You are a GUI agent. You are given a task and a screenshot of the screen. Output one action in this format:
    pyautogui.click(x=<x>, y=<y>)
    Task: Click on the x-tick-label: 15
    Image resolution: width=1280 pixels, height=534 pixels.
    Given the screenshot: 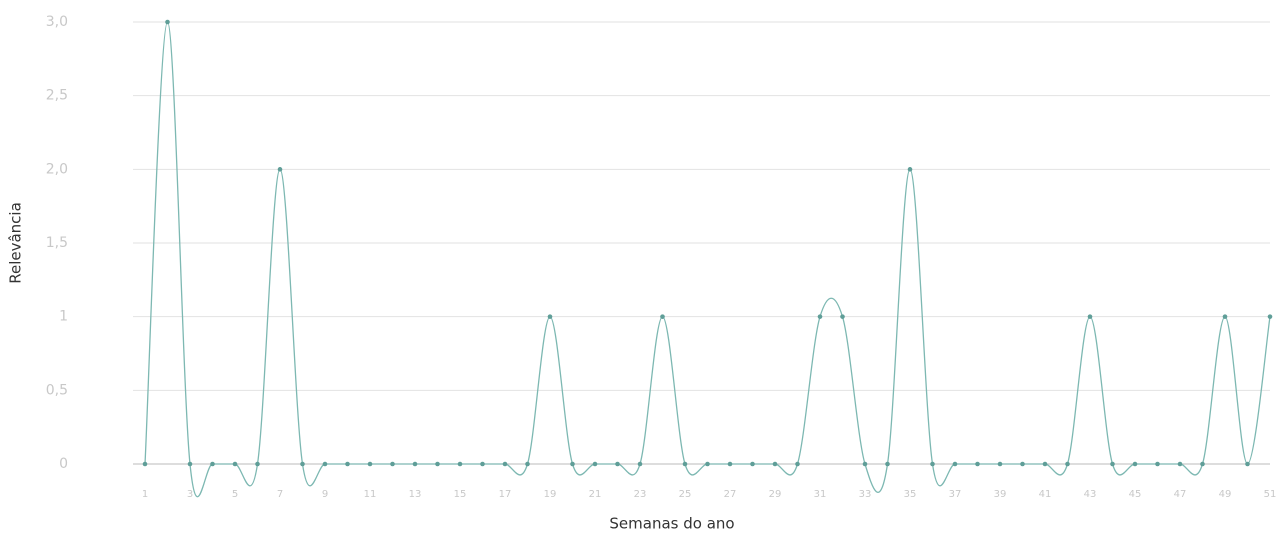 What is the action you would take?
    pyautogui.click(x=460, y=494)
    